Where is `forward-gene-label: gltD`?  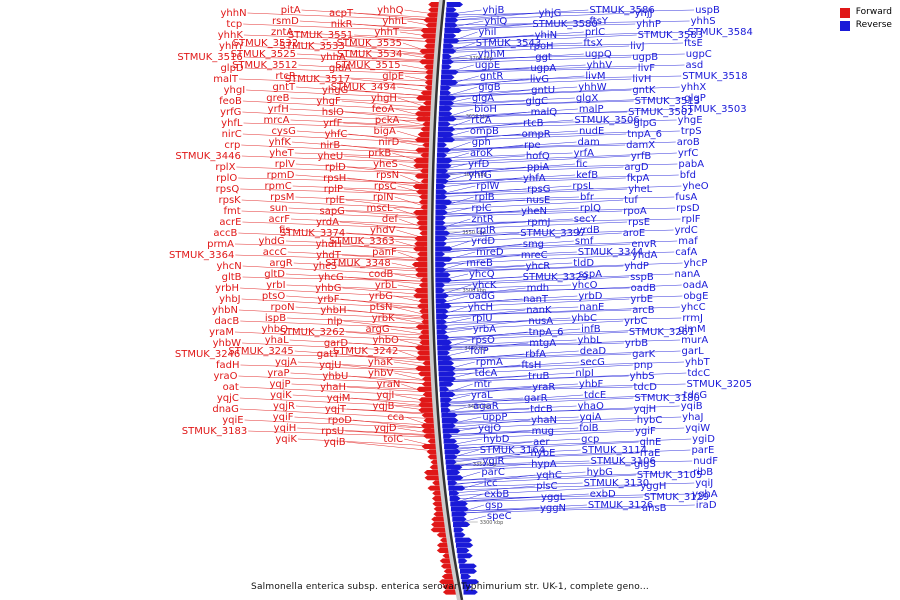 forward-gene-label: gltD is located at coordinates (274, 274).